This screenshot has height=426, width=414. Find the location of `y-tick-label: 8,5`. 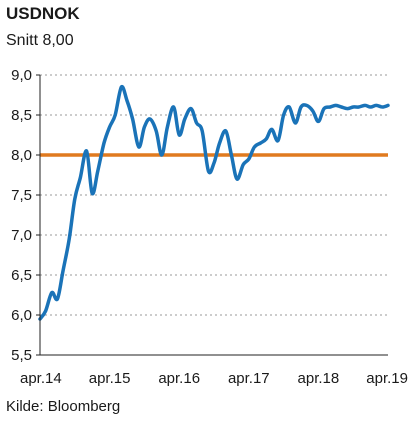

y-tick-label: 8,5 is located at coordinates (21, 115).